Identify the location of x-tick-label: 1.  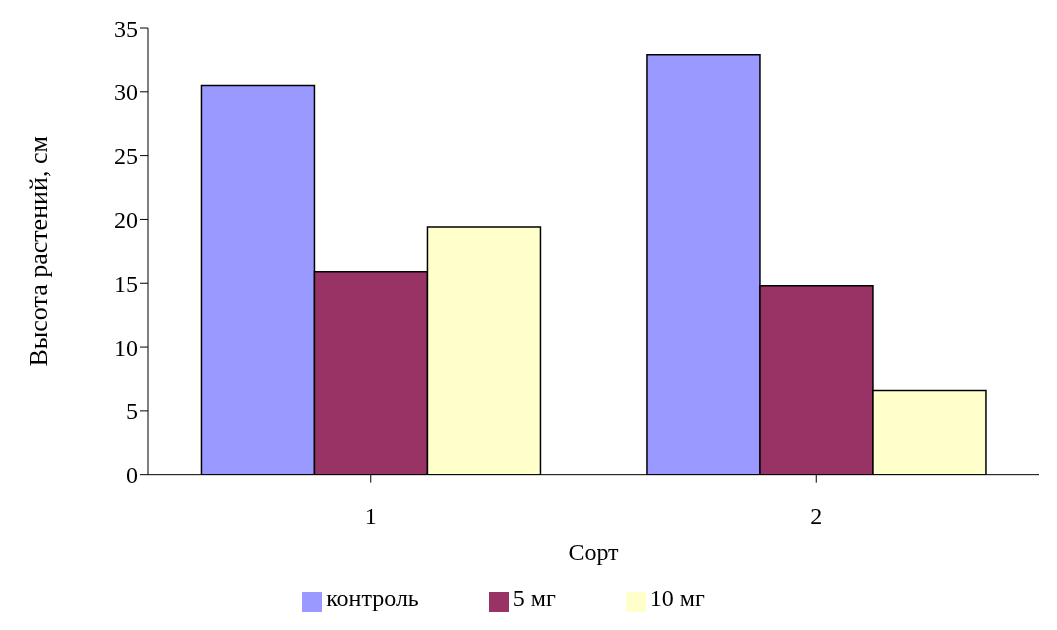
(370, 515).